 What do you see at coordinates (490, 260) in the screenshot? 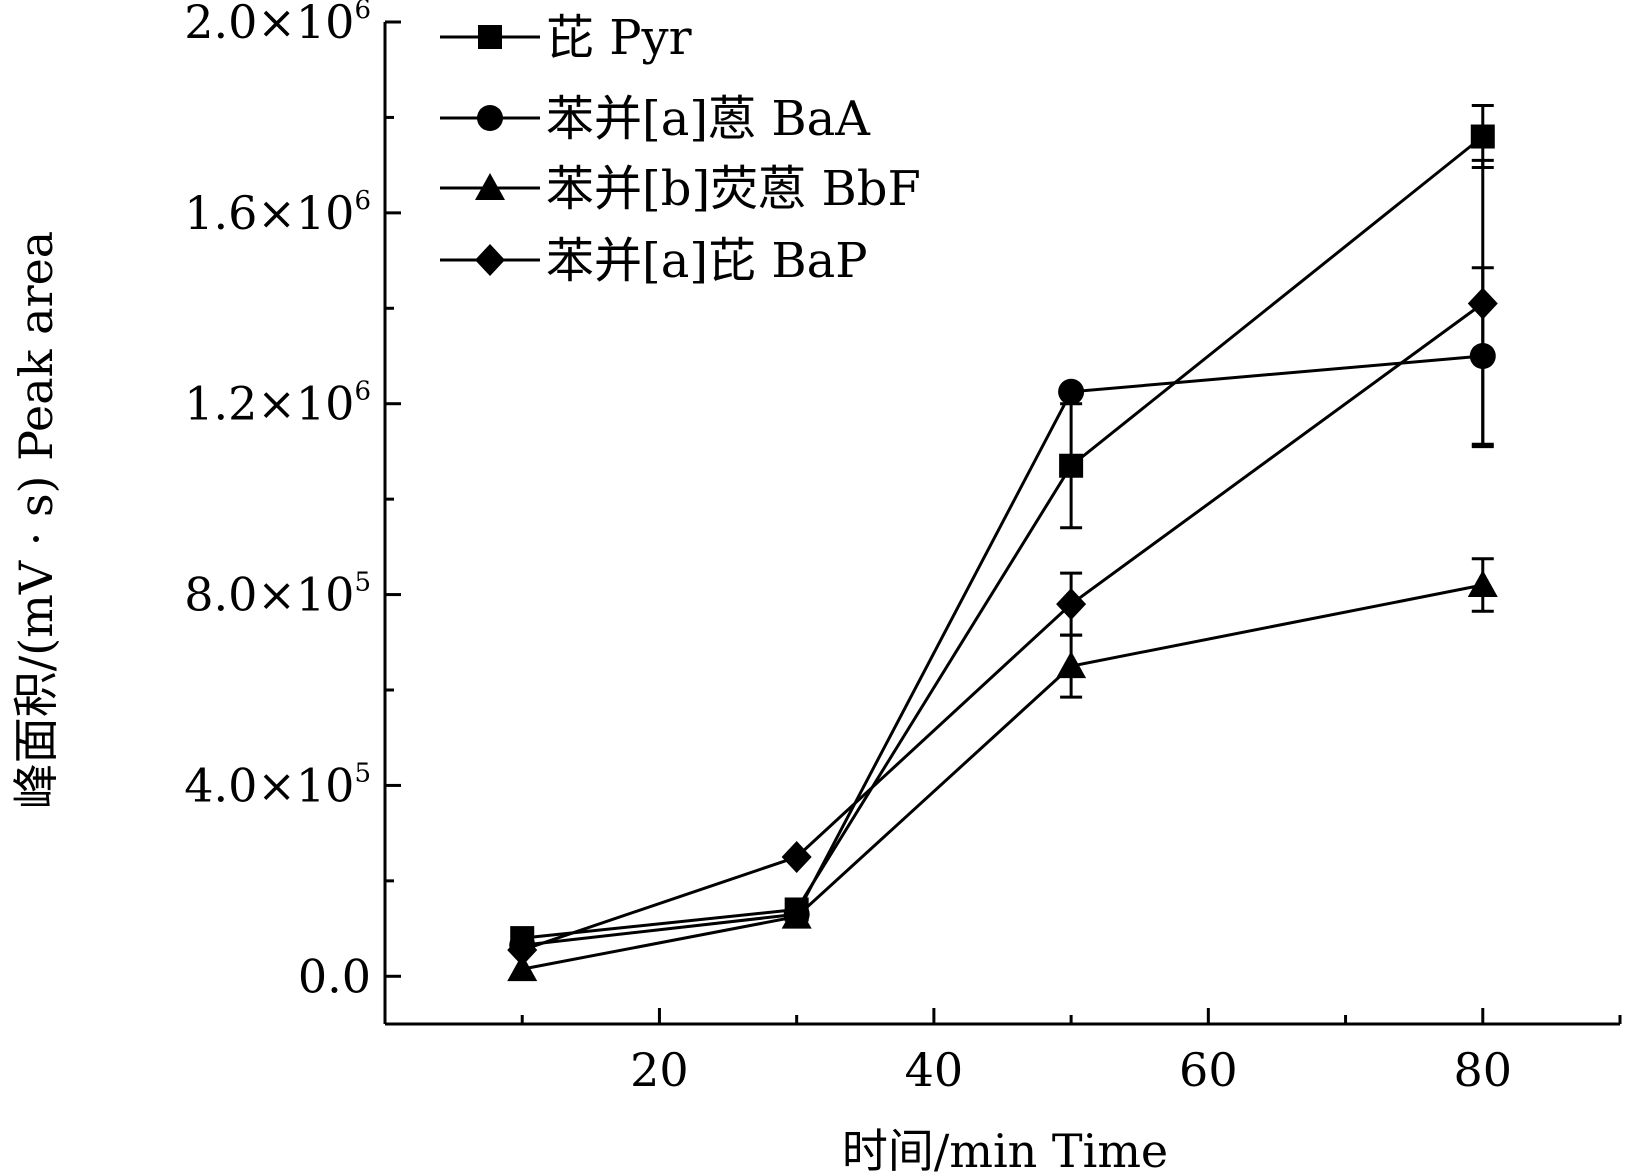
I see `legend-marker-diamond` at bounding box center [490, 260].